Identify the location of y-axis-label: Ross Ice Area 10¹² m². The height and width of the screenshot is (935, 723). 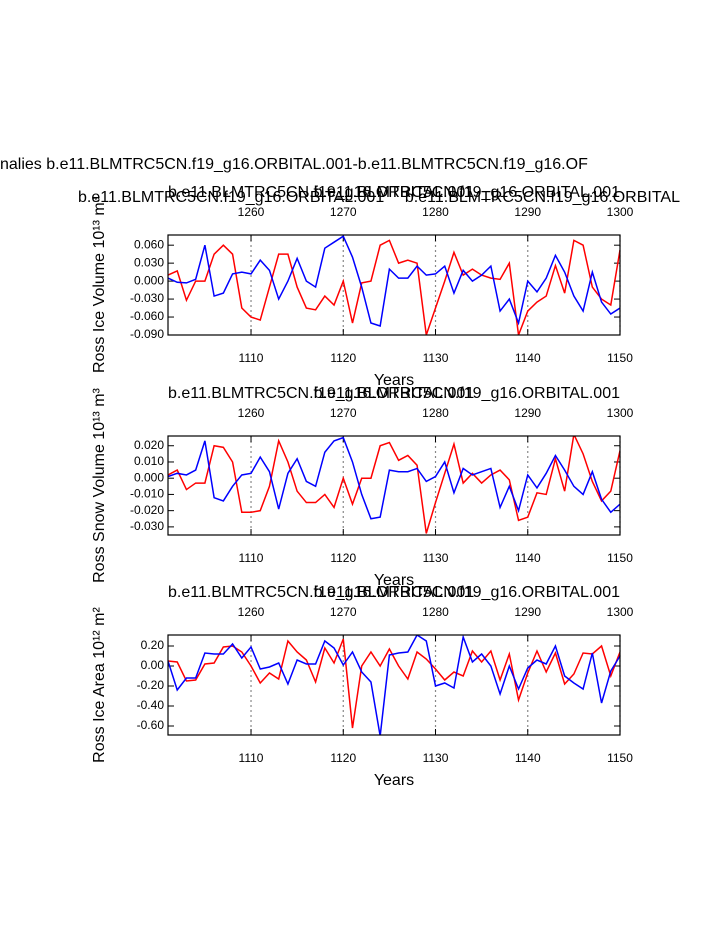
(99, 685).